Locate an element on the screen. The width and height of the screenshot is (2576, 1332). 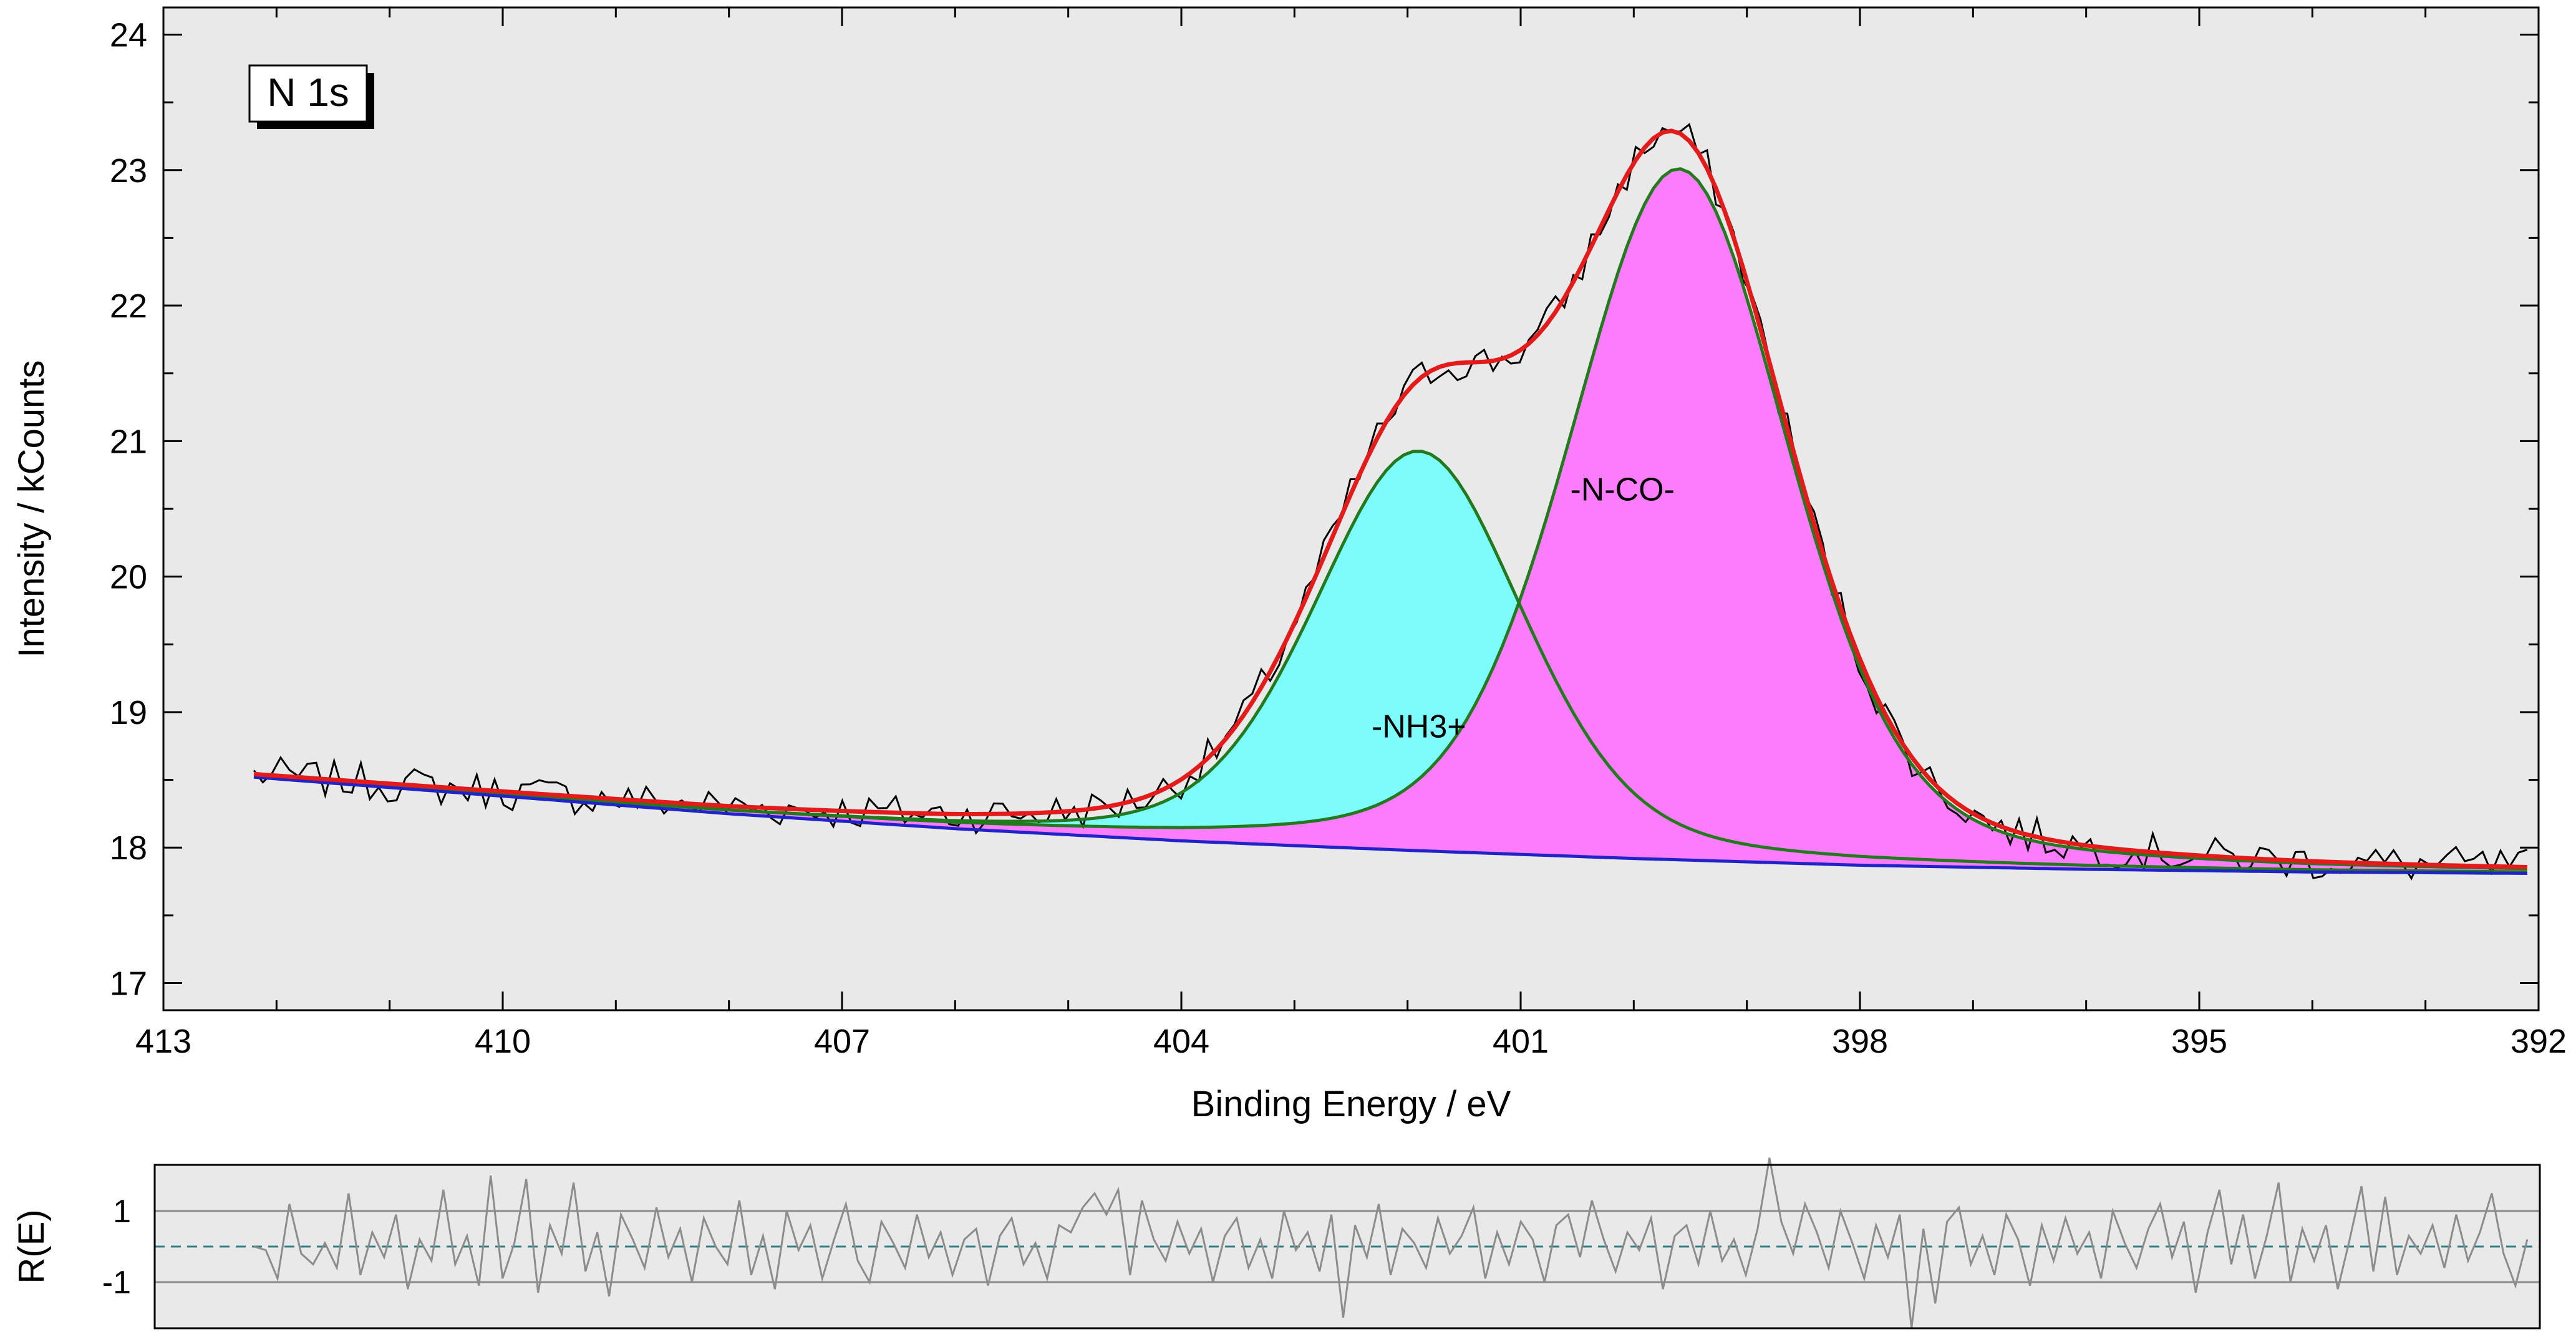
residual-axis-title: R(E) is located at coordinates (31, 1246).